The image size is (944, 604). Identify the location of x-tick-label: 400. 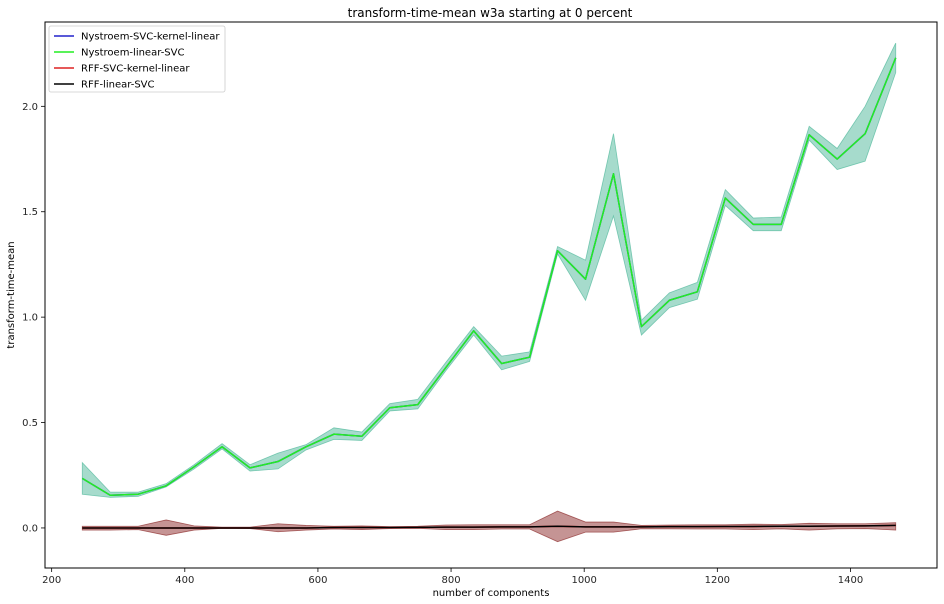
(184, 580).